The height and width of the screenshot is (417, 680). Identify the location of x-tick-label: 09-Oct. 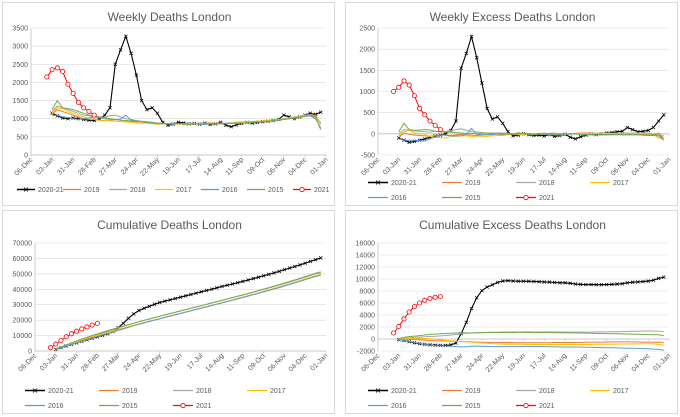
(257, 362).